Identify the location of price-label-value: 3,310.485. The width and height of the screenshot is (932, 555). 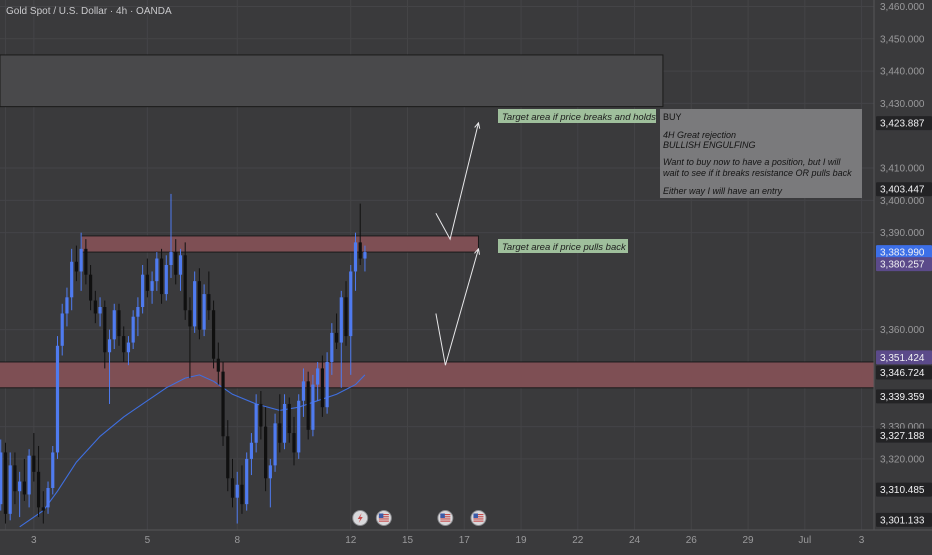
(902, 490).